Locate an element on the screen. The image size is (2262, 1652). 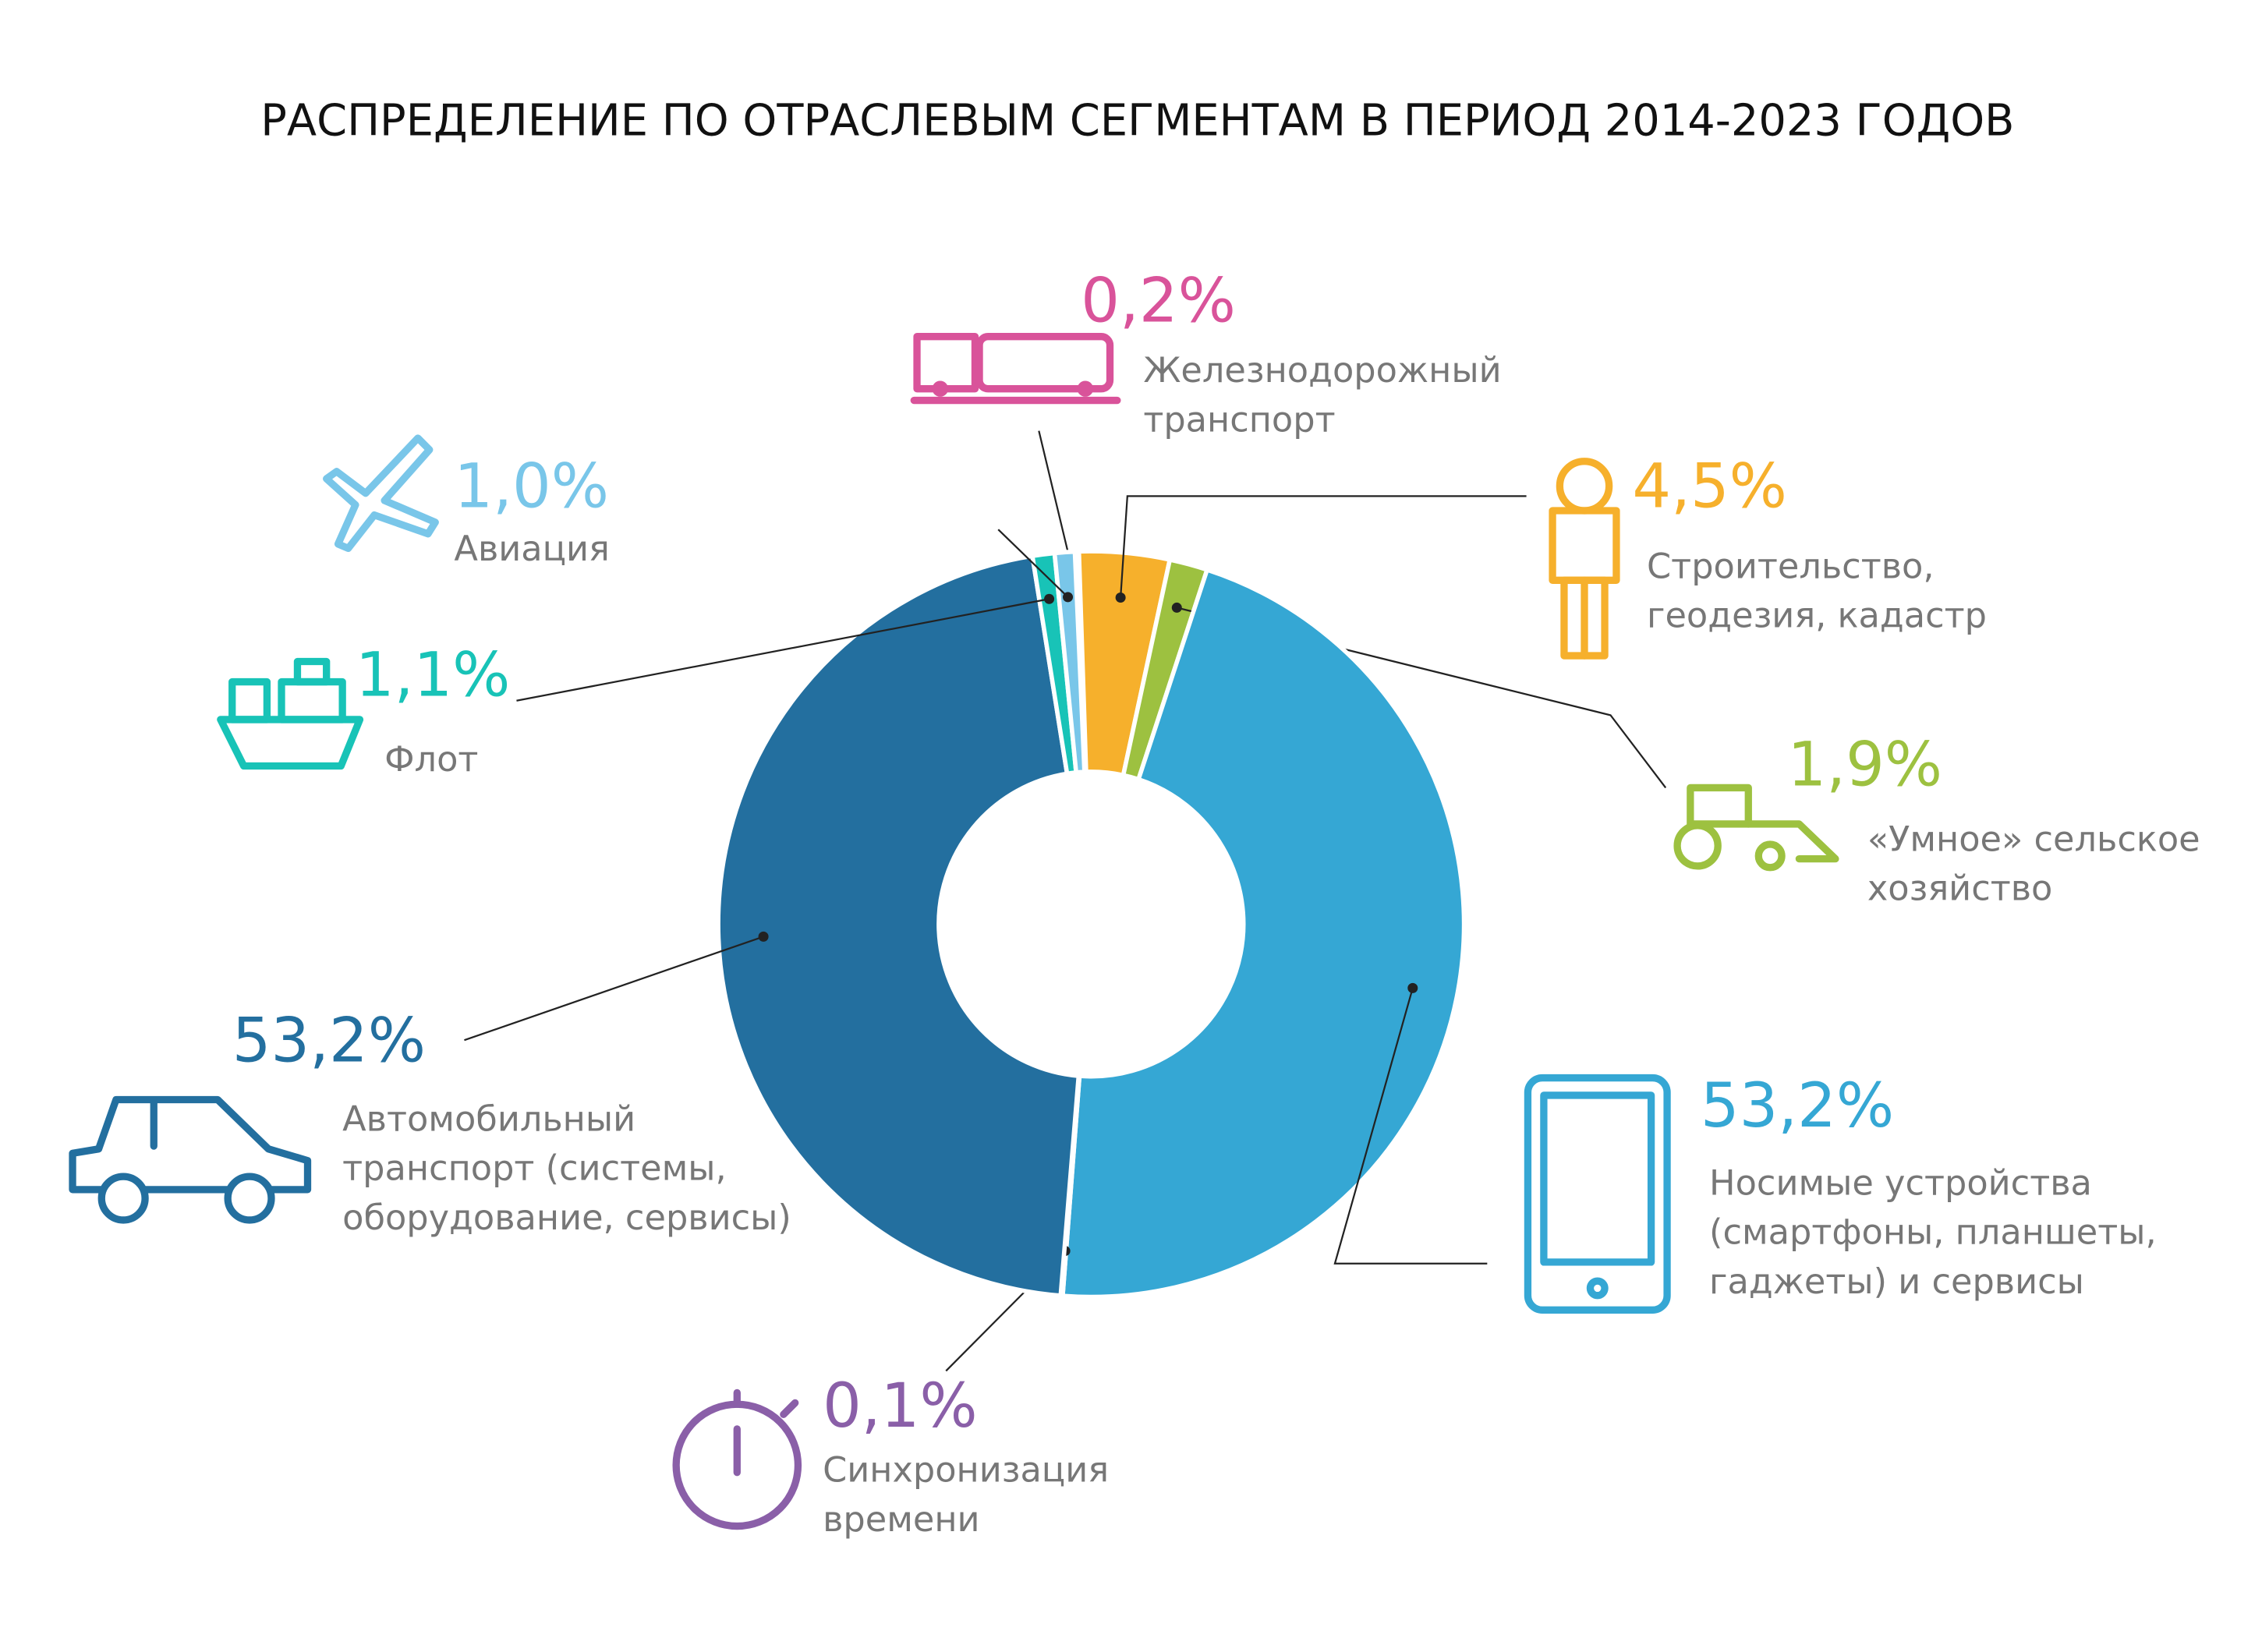
worker-icon is located at coordinates (1585, 559).